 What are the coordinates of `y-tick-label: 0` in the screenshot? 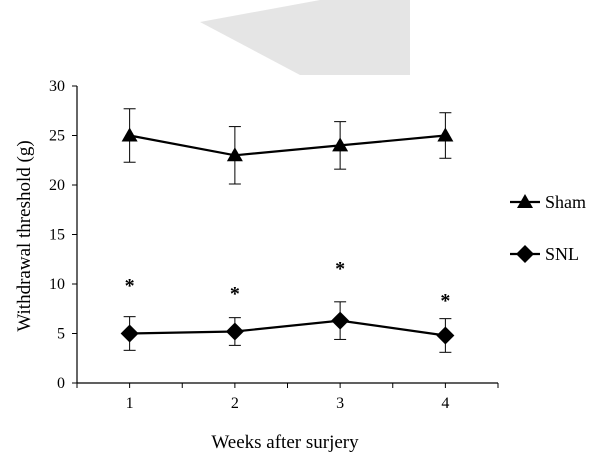 It's located at (61, 383).